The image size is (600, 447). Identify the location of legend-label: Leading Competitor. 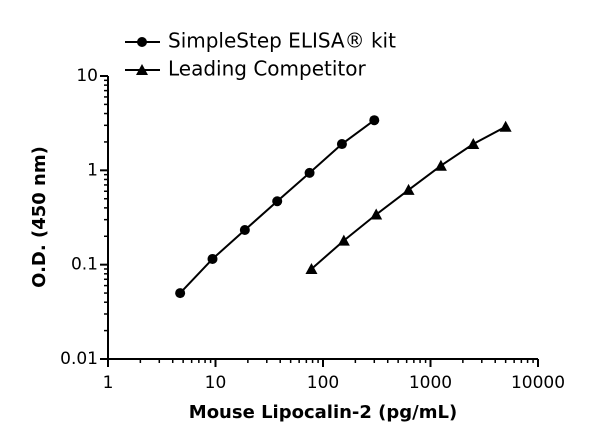
(267, 69).